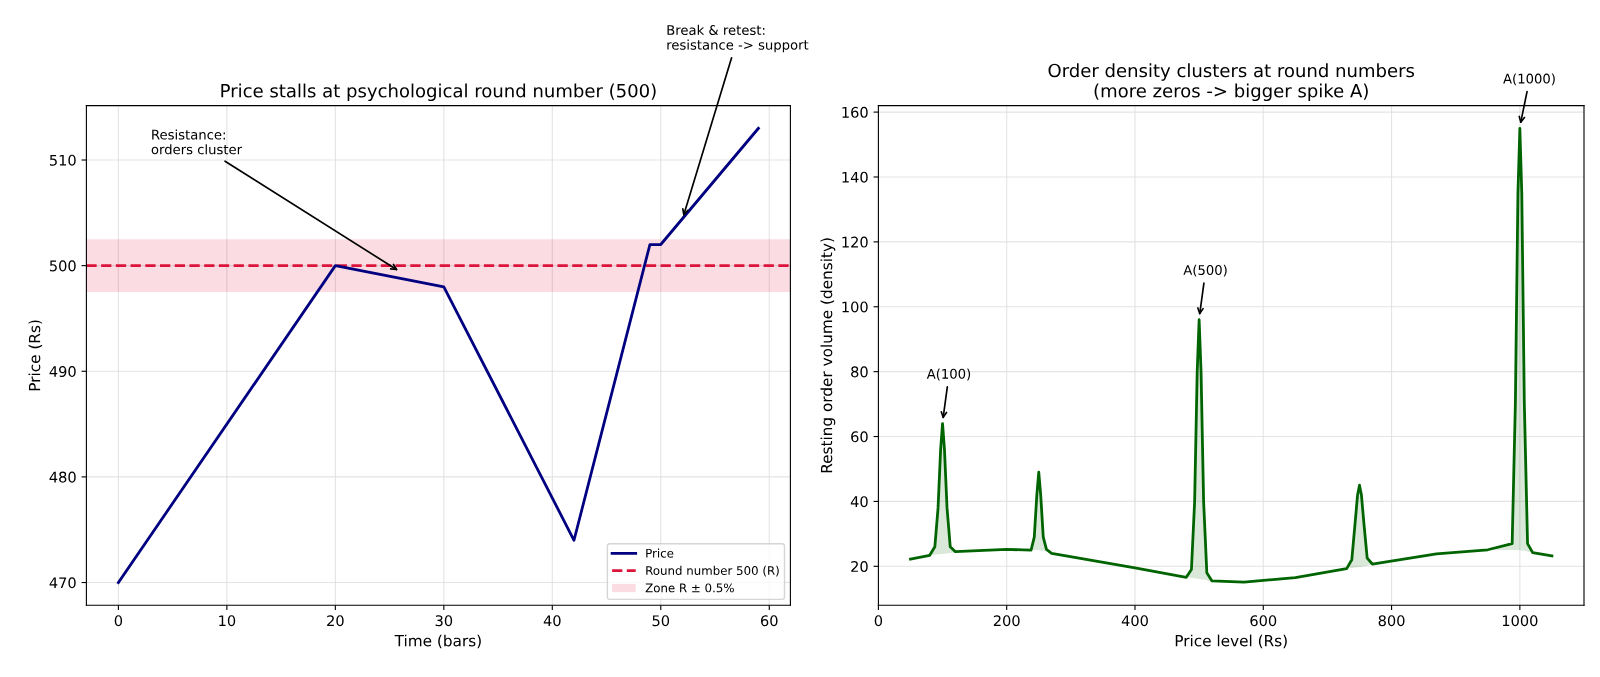 The image size is (1600, 677). Describe the element at coordinates (855, 177) in the screenshot. I see `y-tick-label: 140` at that location.